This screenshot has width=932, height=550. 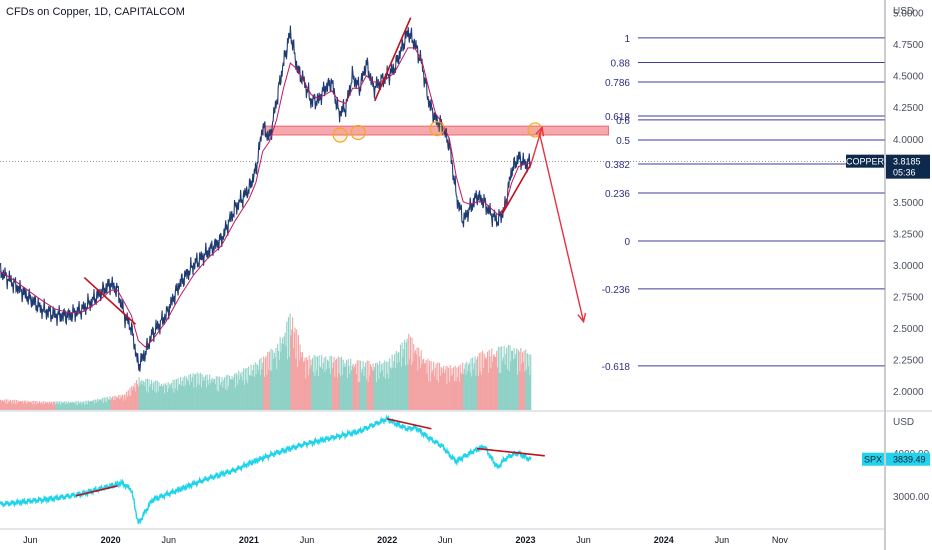 I want to click on date-tick-label: 2023, so click(x=525, y=540).